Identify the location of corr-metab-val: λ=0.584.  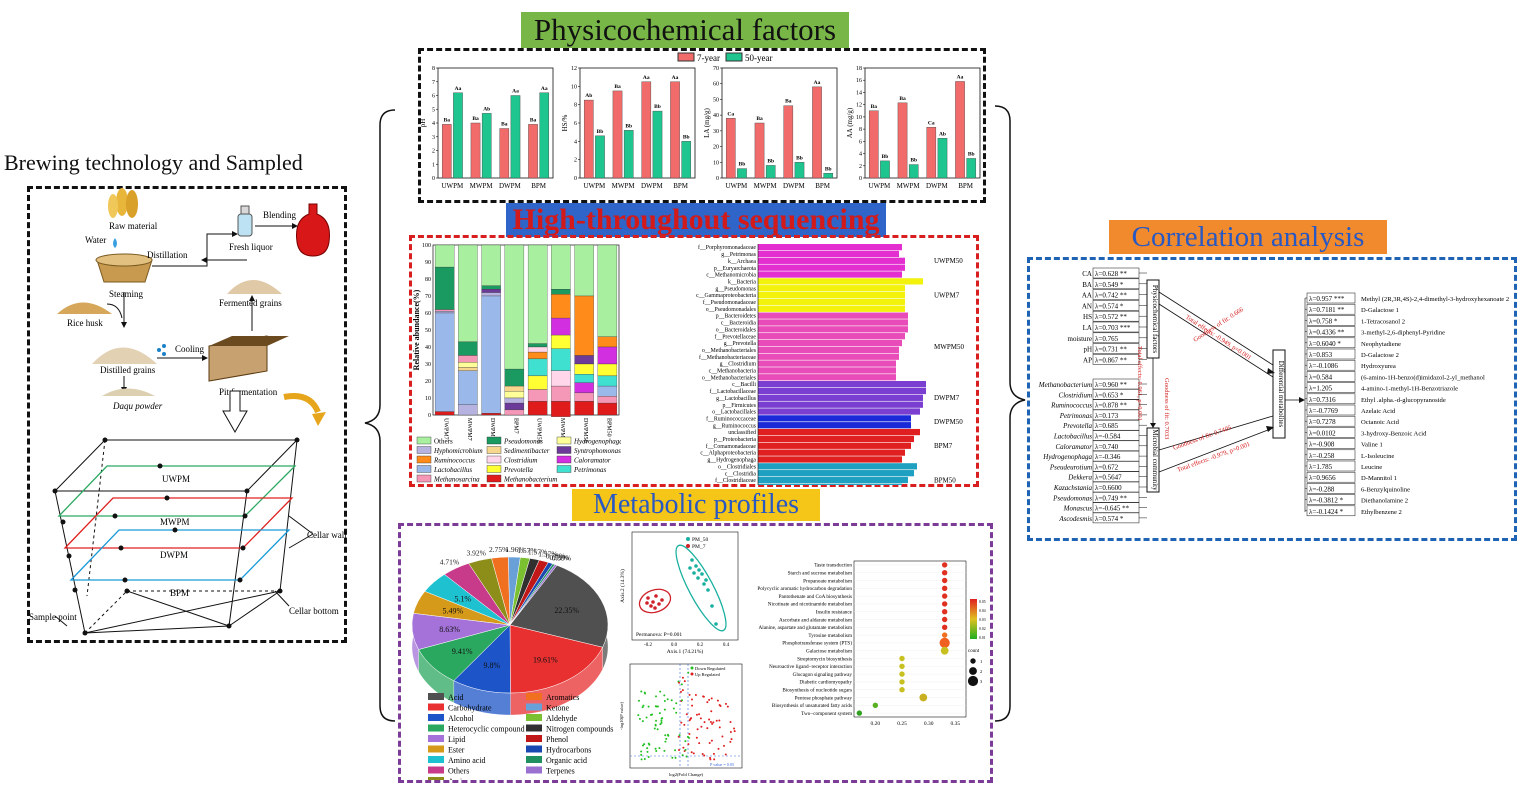
(1321, 377).